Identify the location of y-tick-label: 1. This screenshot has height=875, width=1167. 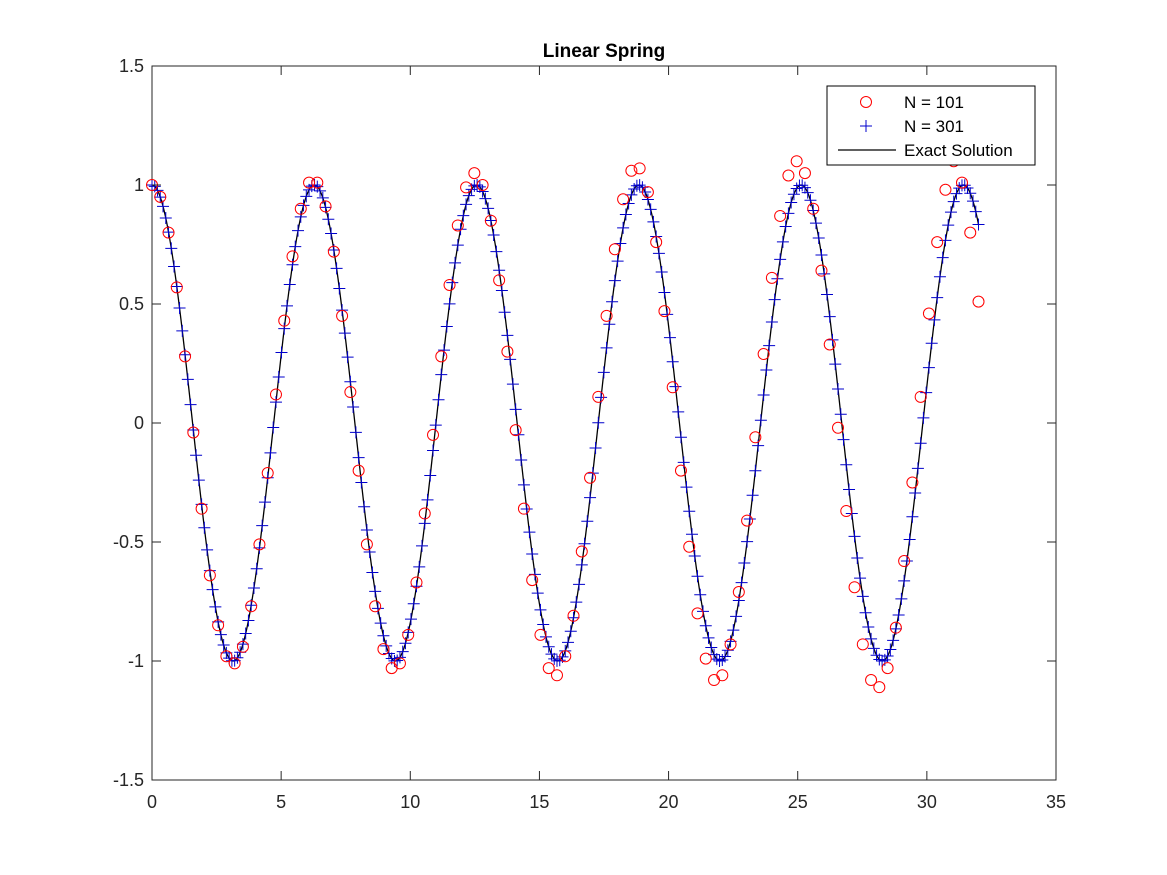
(139, 185).